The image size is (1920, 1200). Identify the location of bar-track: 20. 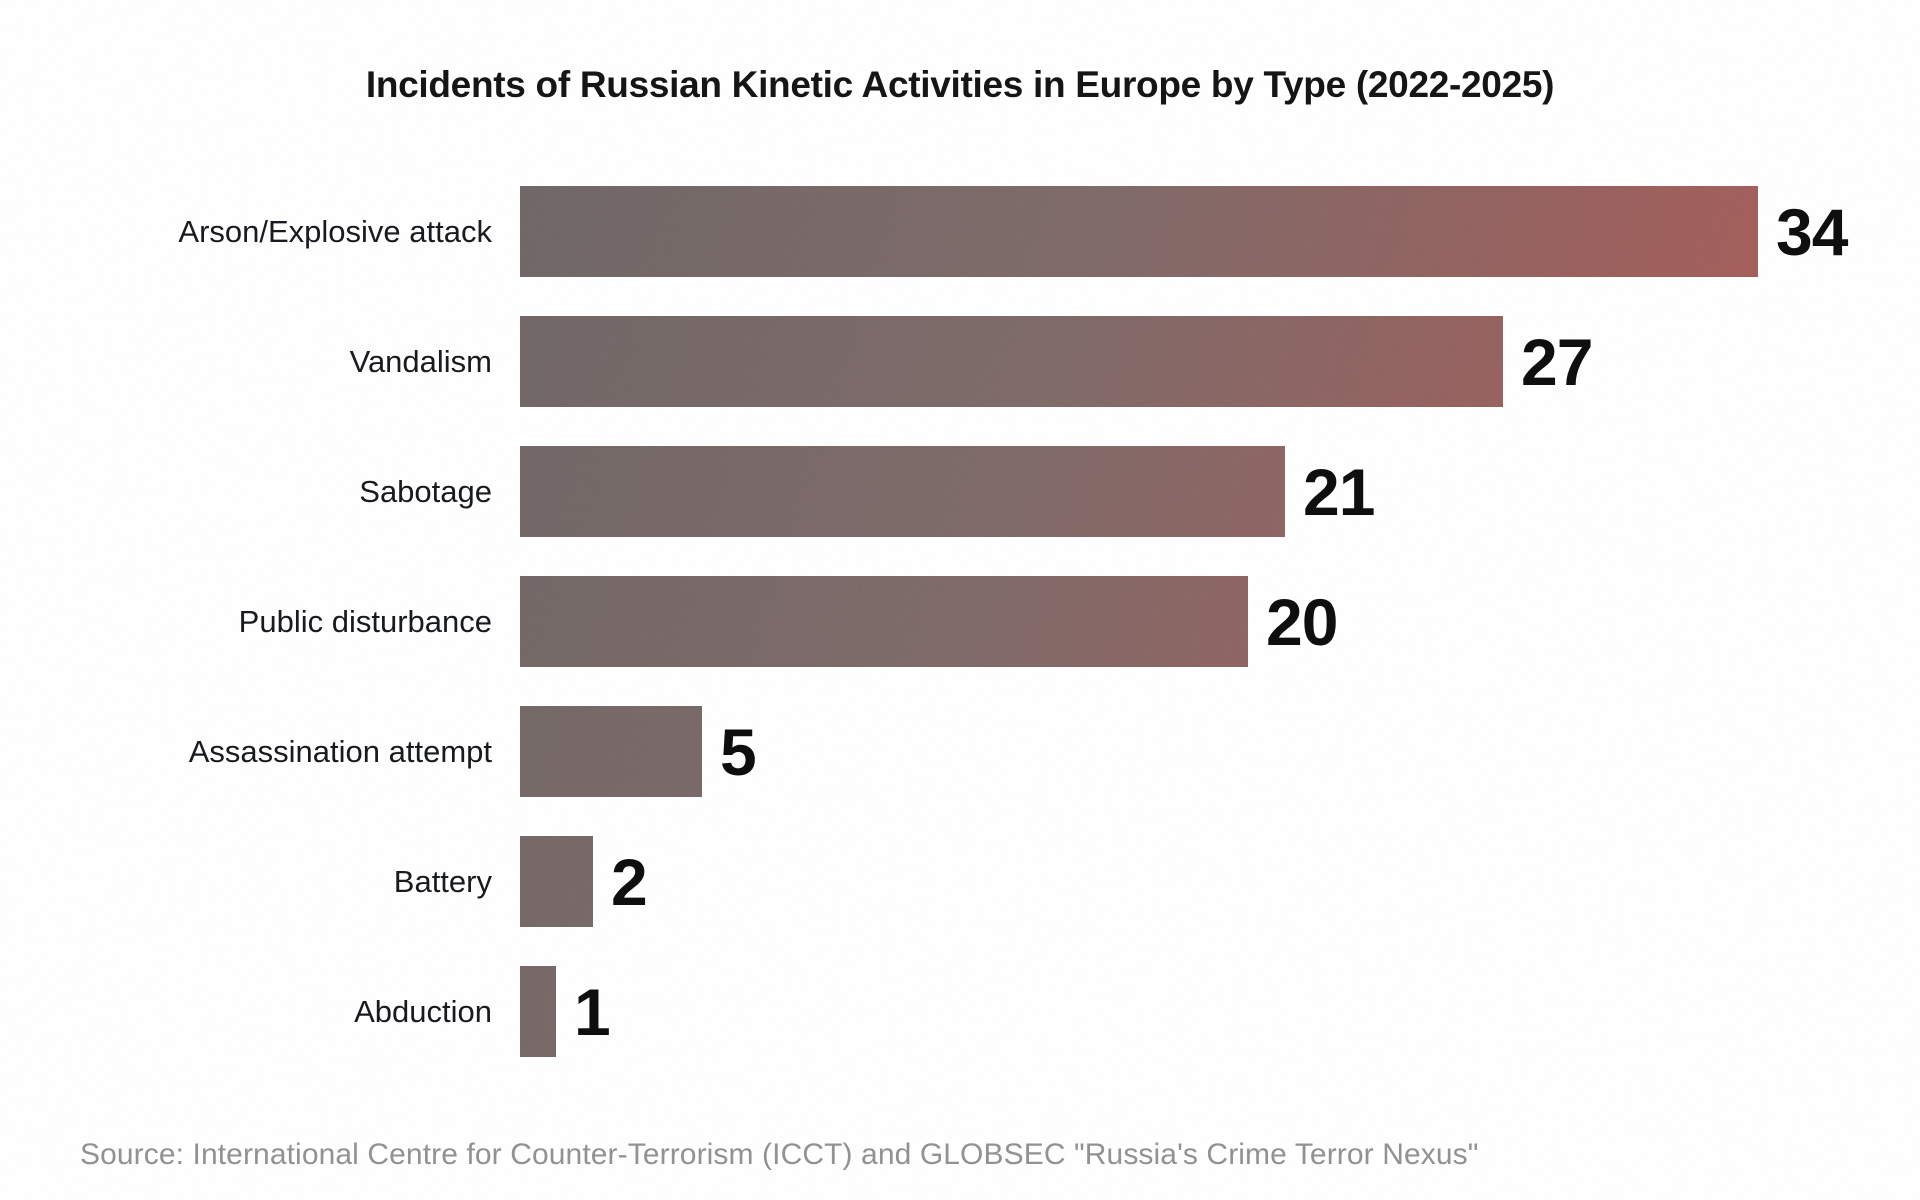
(1190, 621).